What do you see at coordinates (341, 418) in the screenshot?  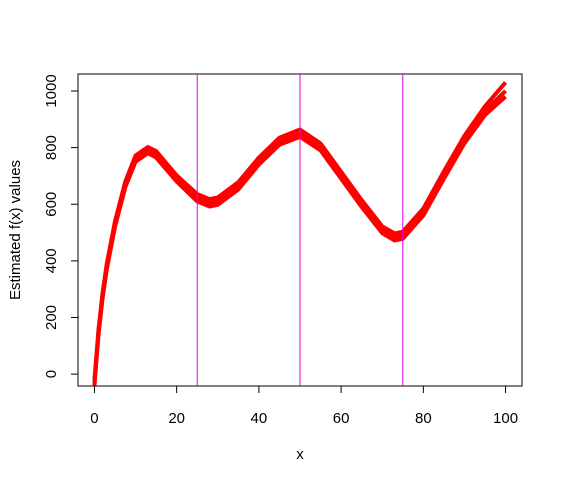 I see `x-tick-label: 60` at bounding box center [341, 418].